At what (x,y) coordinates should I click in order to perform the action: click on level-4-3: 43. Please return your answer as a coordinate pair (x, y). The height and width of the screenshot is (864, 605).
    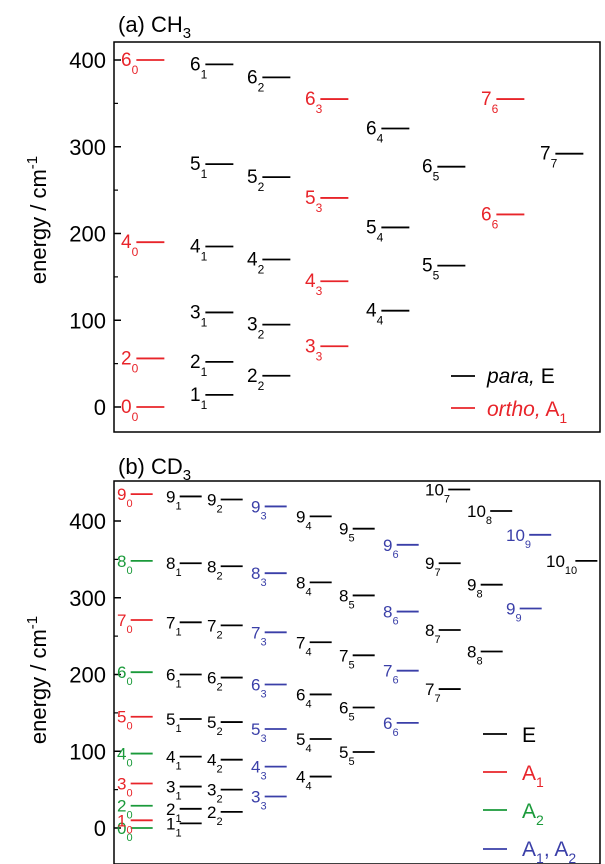
    Looking at the image, I should click on (327, 284).